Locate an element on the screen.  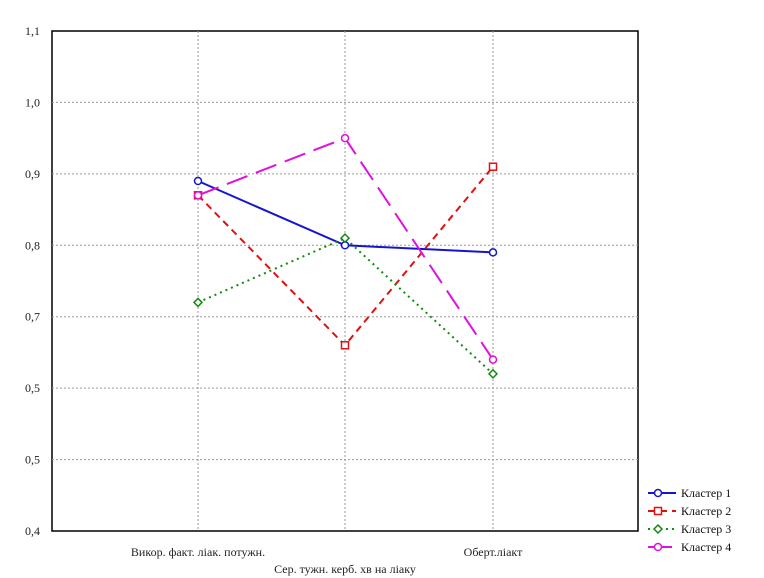
x-tick-label: Викор. факт. ліак. потужн. is located at coordinates (198, 552).